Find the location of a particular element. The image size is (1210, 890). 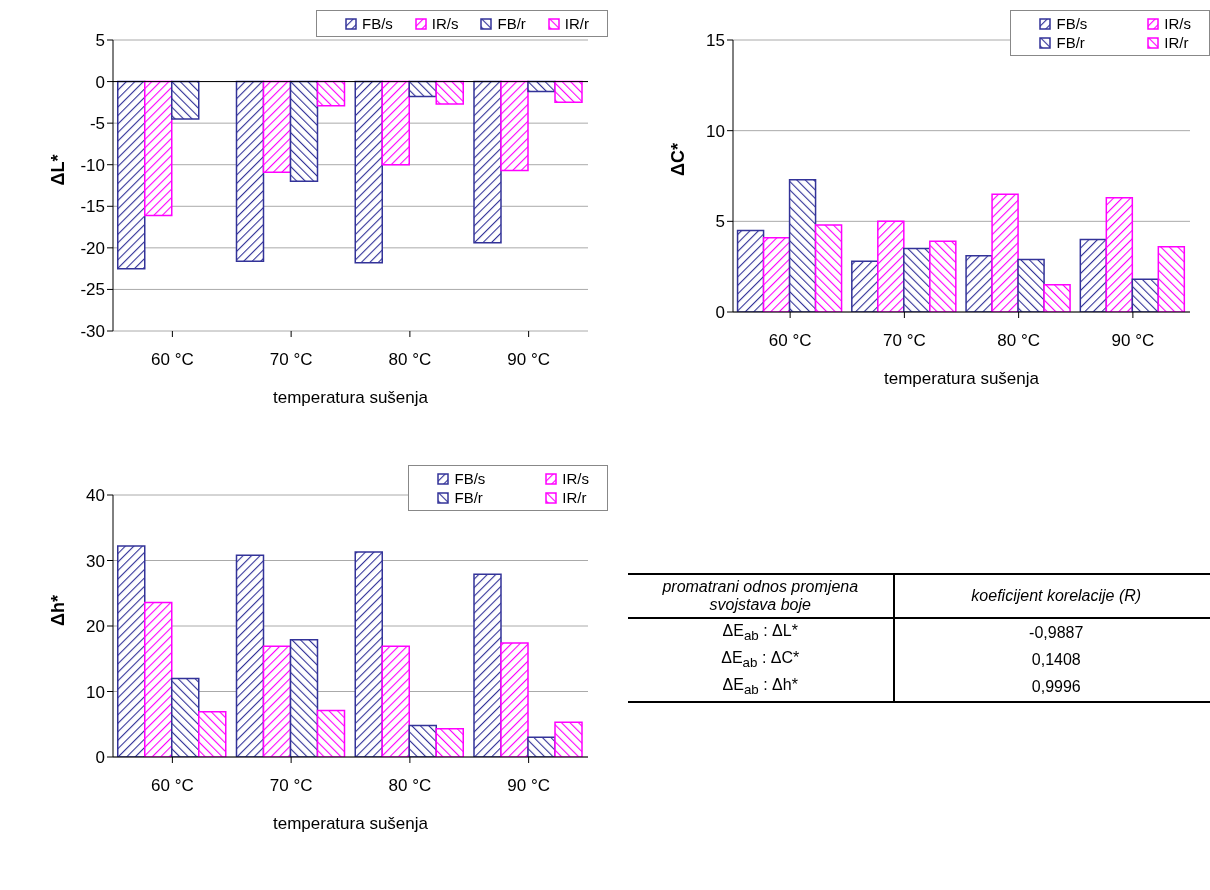

y-tick-label: 40 is located at coordinates (95, 496).